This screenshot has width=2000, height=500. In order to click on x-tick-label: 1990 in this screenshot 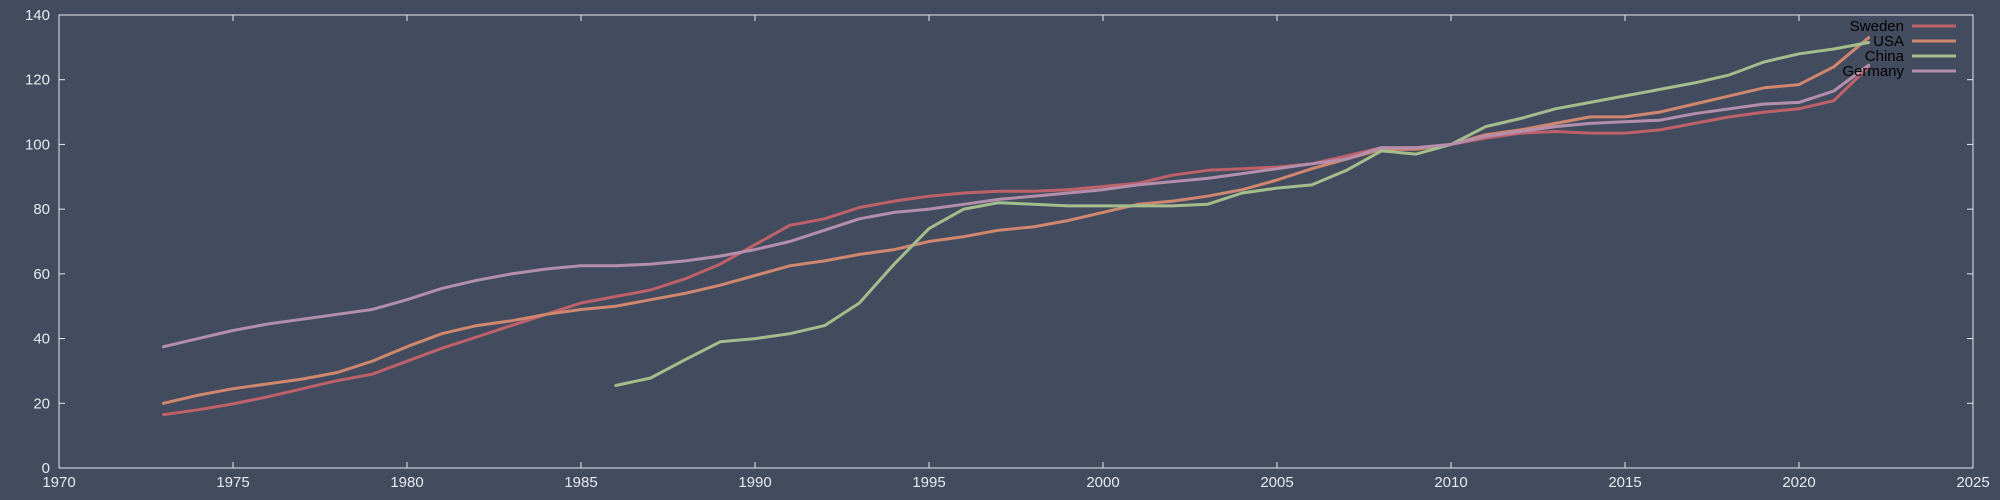, I will do `click(754, 482)`.